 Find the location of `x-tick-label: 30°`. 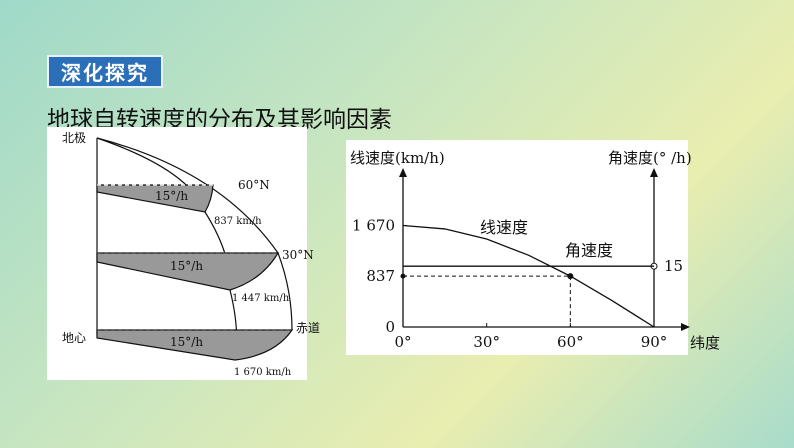

x-tick-label: 30° is located at coordinates (486, 342).